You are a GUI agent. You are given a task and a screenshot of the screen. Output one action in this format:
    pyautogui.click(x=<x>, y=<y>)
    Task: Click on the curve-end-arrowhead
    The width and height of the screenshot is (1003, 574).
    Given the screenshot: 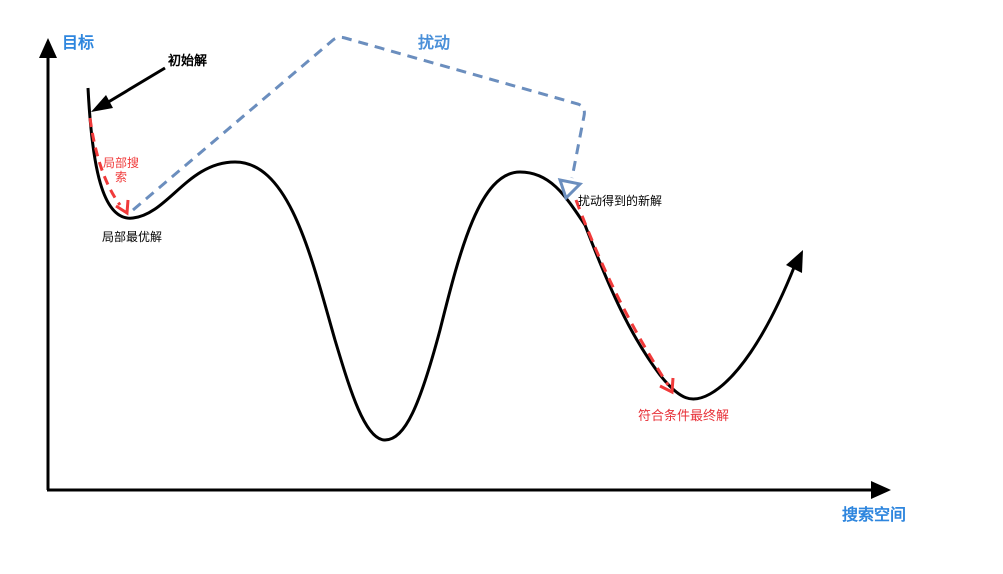 What is the action you would take?
    pyautogui.click(x=794, y=261)
    